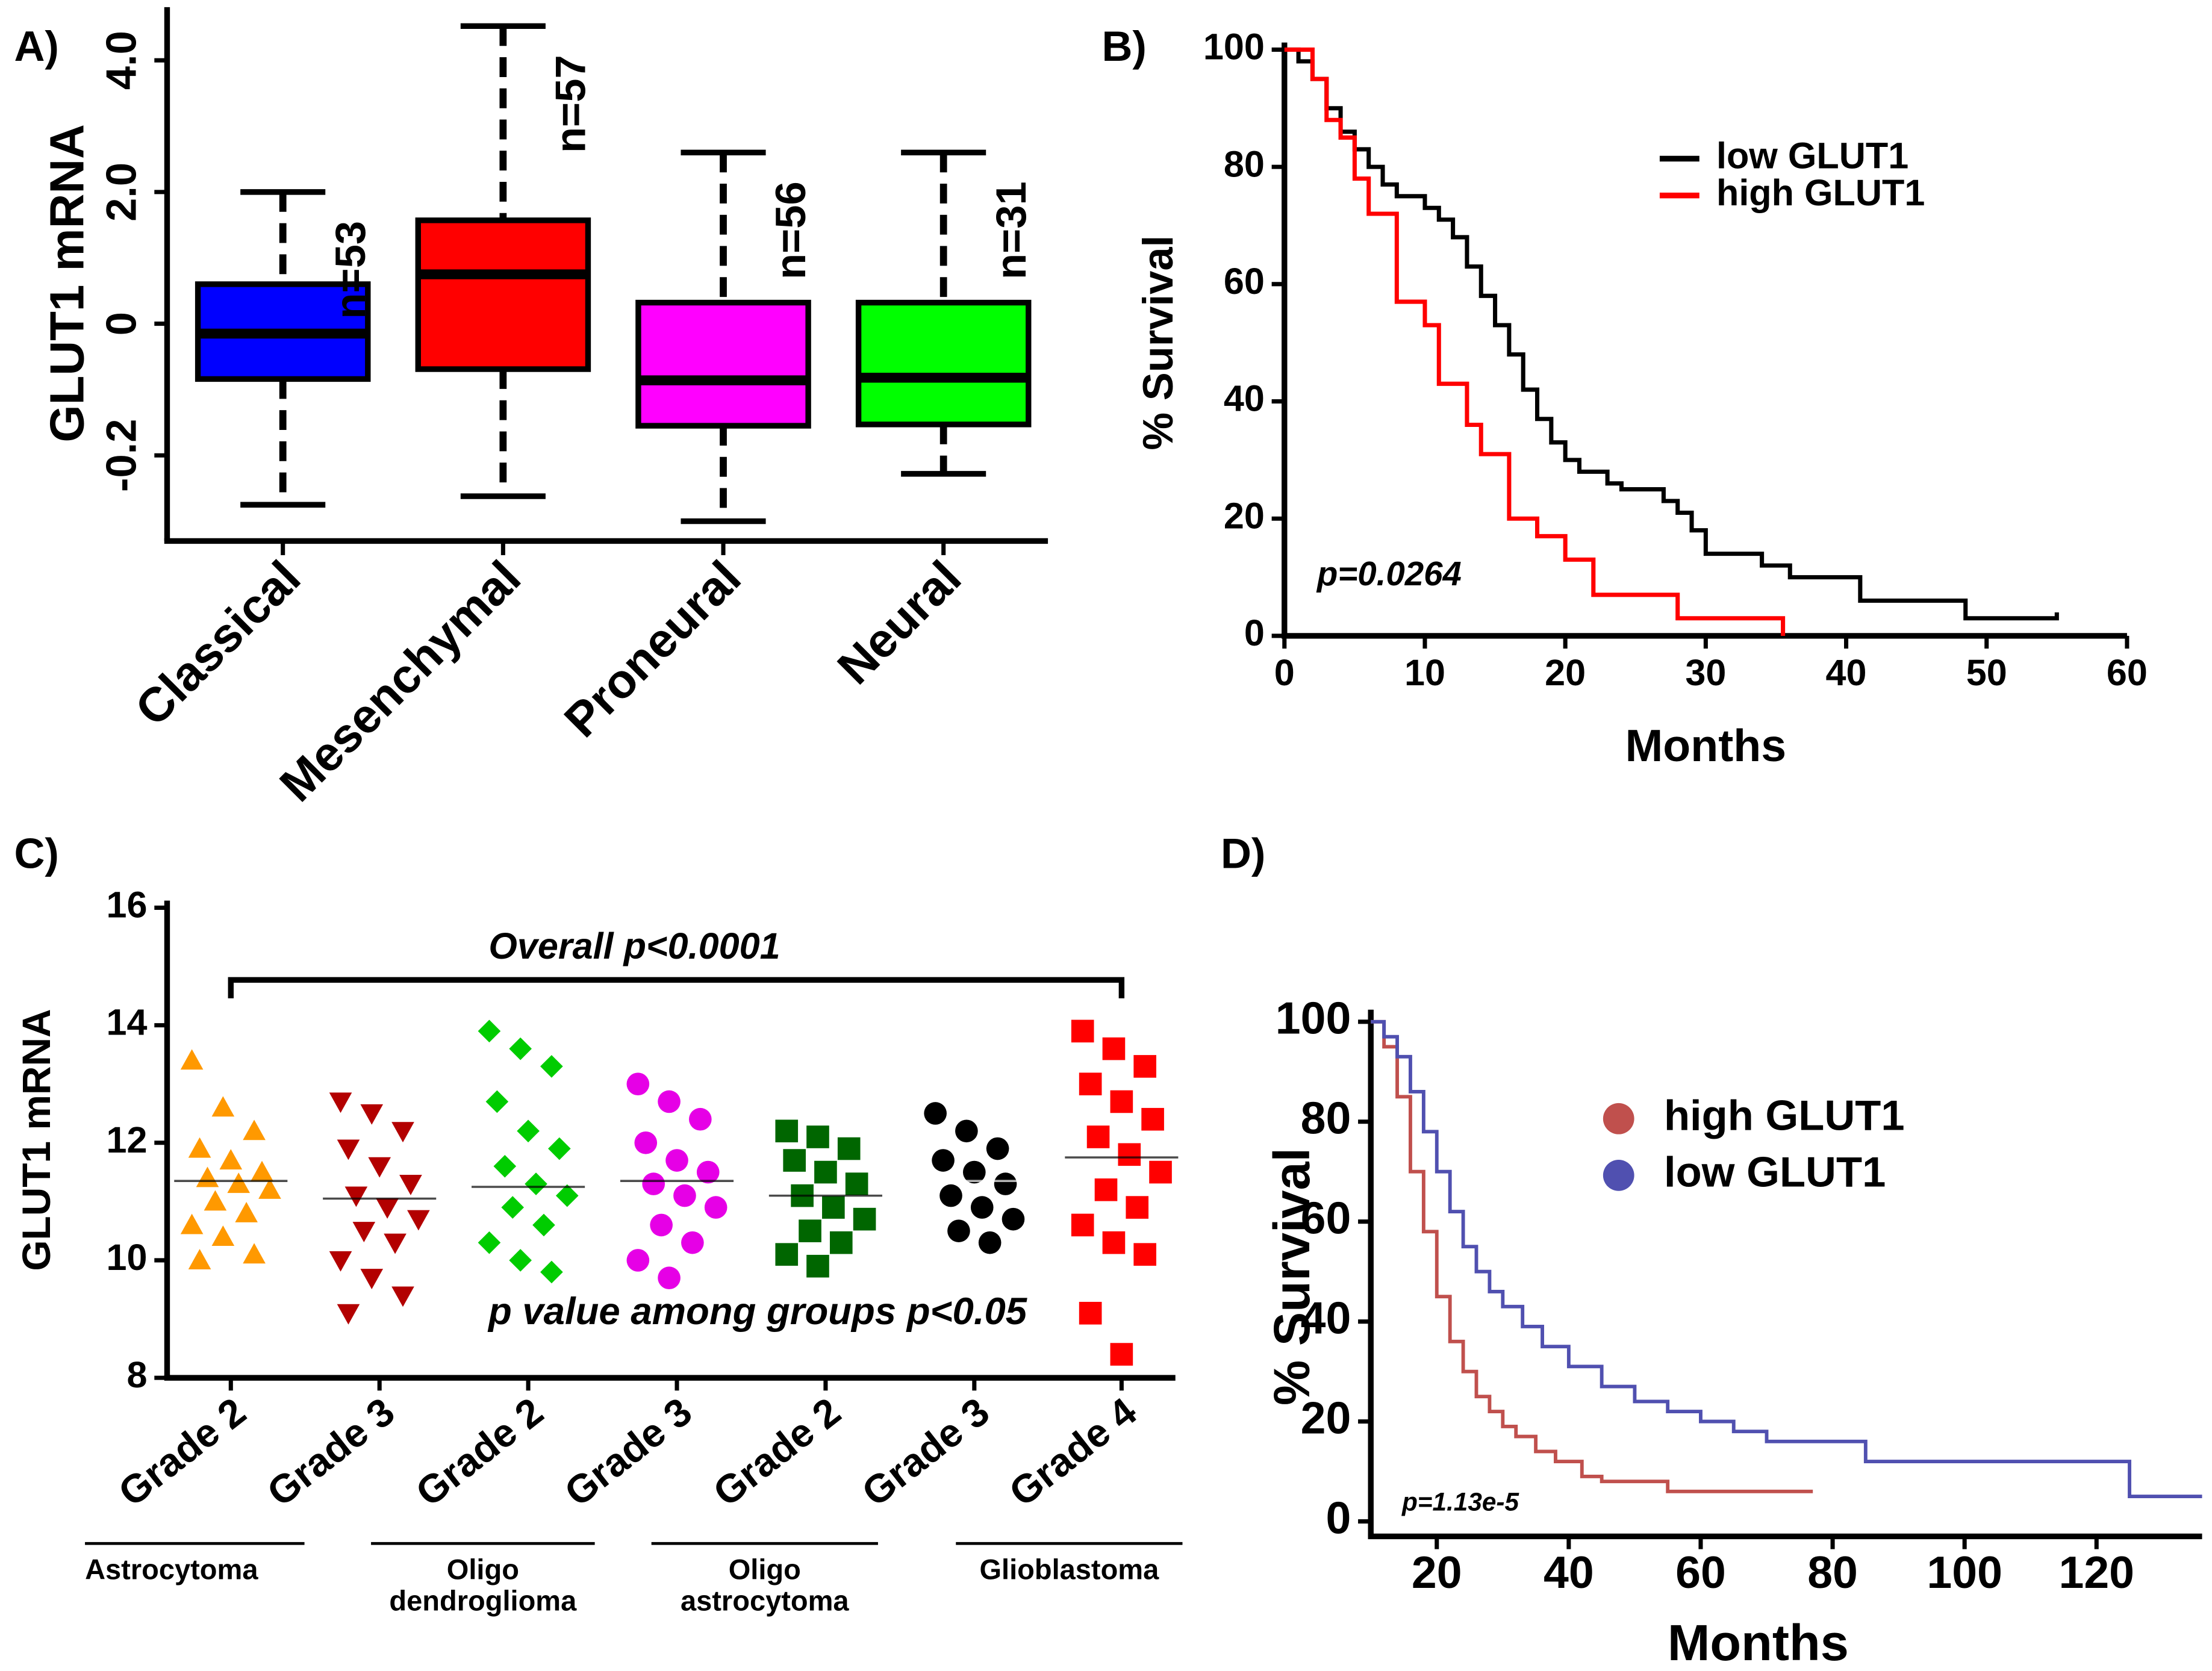 The width and height of the screenshot is (2212, 1671). Describe the element at coordinates (1158, 342) in the screenshot. I see `y-axis-label: % Survival` at that location.